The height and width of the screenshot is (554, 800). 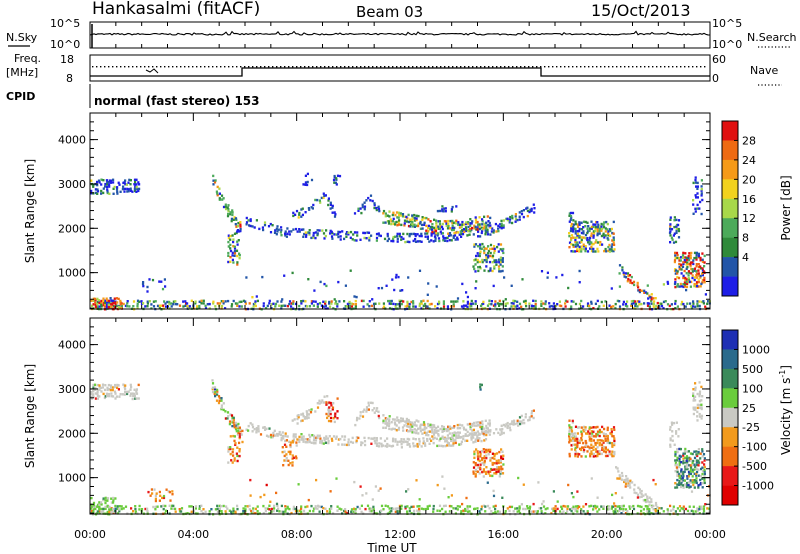 I want to click on freq-label-1: Freq., so click(x=27, y=58).